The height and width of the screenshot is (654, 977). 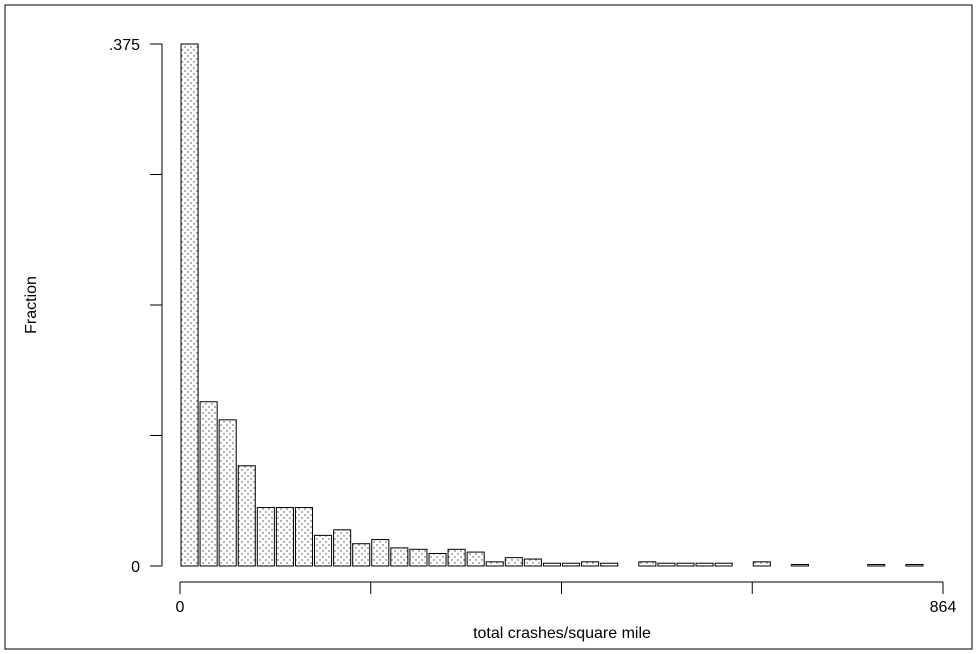 I want to click on y-axis-title: Fraction, so click(x=31, y=305).